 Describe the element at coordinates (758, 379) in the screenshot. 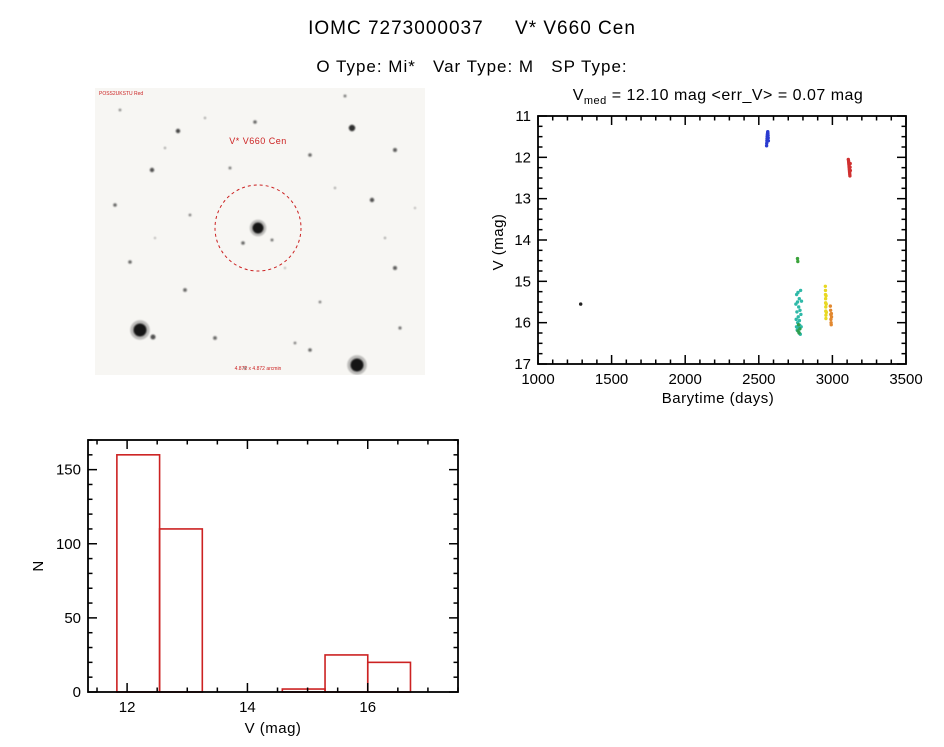

I see `x-tick-label: 2500` at that location.